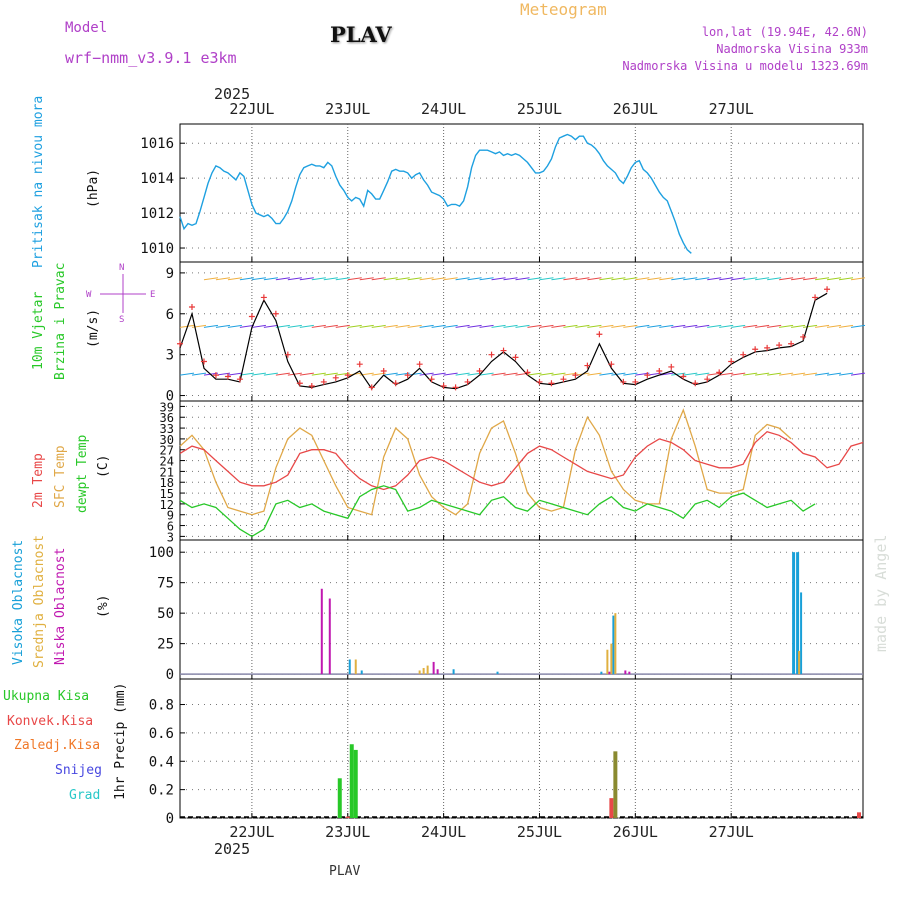 This screenshot has width=900, height=900. I want to click on bottom-day-label: 25JUL, so click(539, 832).